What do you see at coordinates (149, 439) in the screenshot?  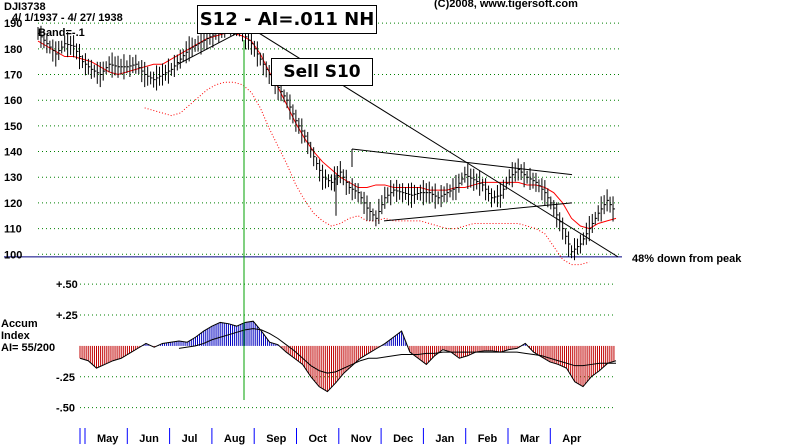 I see `month-label: Jun` at bounding box center [149, 439].